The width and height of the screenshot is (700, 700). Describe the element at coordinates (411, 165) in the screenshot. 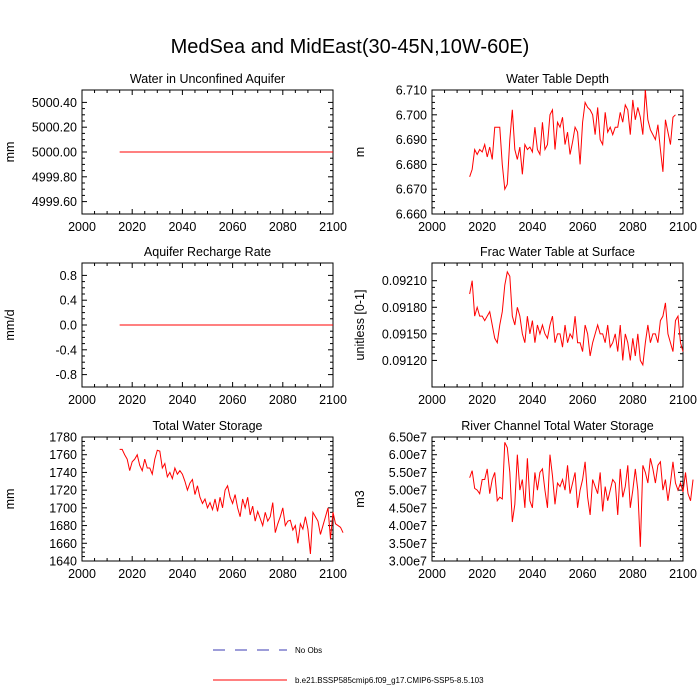

I see `y-tick-label: 6.680` at that location.